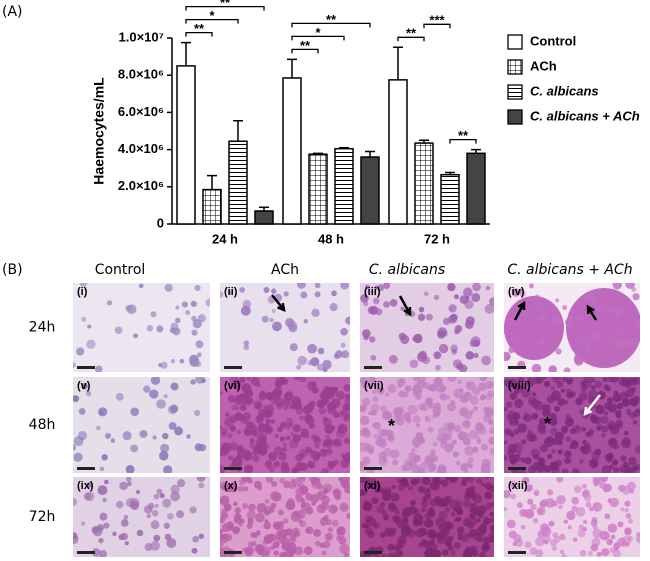 Image resolution: width=650 pixels, height=561 pixels. Describe the element at coordinates (564, 90) in the screenshot. I see `legend-label: C. albicans` at that location.